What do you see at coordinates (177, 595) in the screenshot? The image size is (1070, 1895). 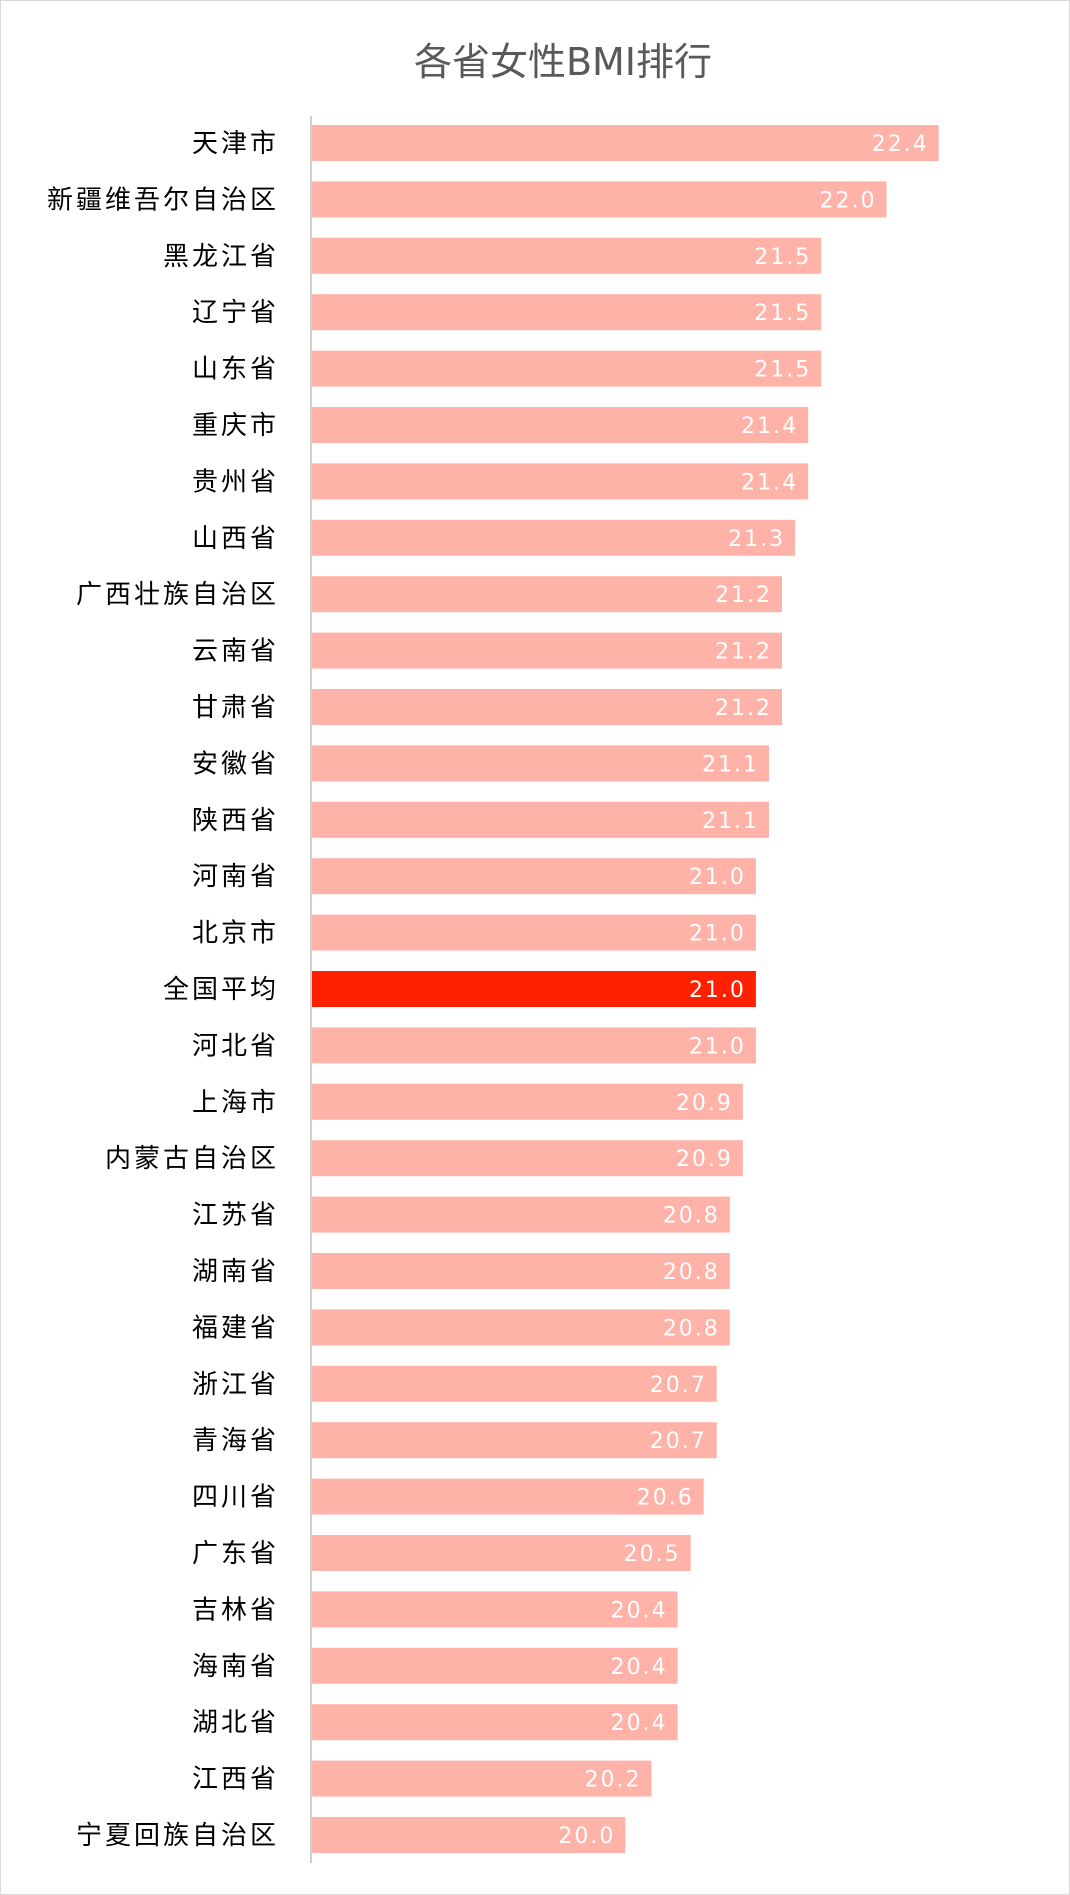 I see `category-label-8: 广西壮族自治区` at bounding box center [177, 595].